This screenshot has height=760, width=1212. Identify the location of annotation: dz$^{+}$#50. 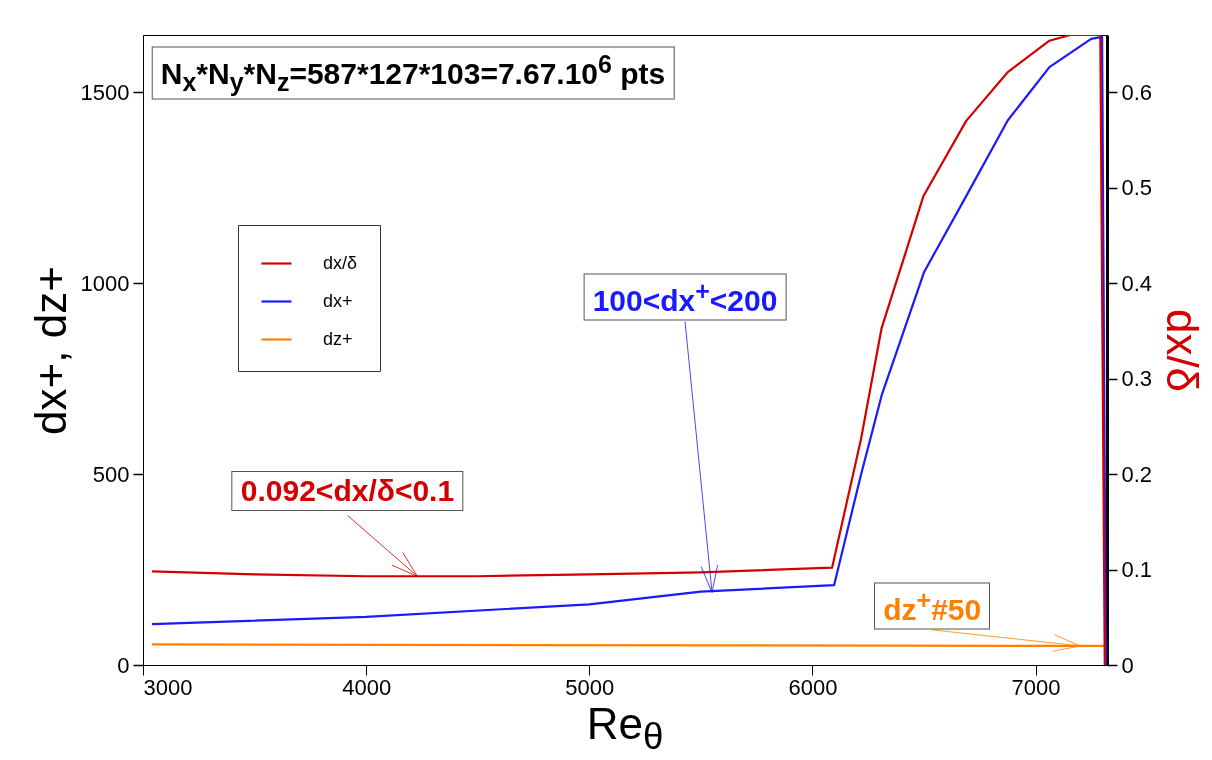
(932, 606).